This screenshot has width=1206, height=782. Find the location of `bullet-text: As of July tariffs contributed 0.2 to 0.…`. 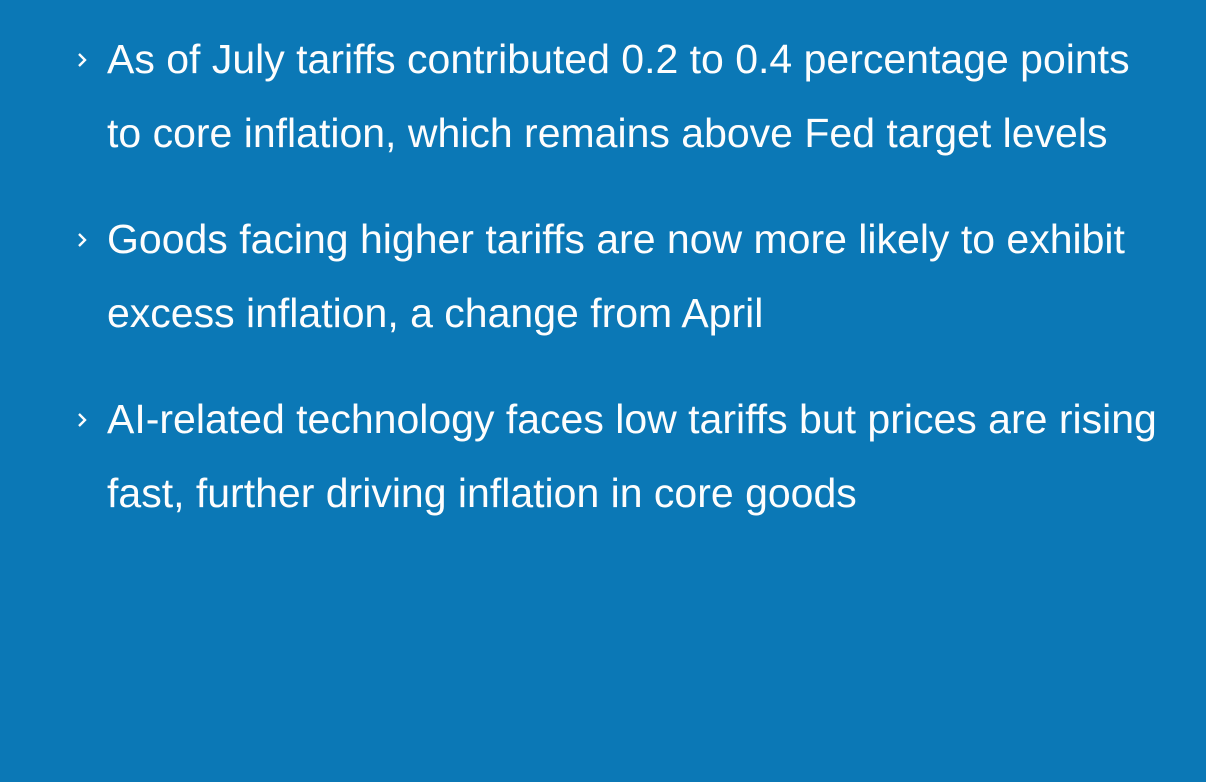

bullet-text: As of July tariffs contributed 0.2 to 0.… is located at coordinates (618, 96).